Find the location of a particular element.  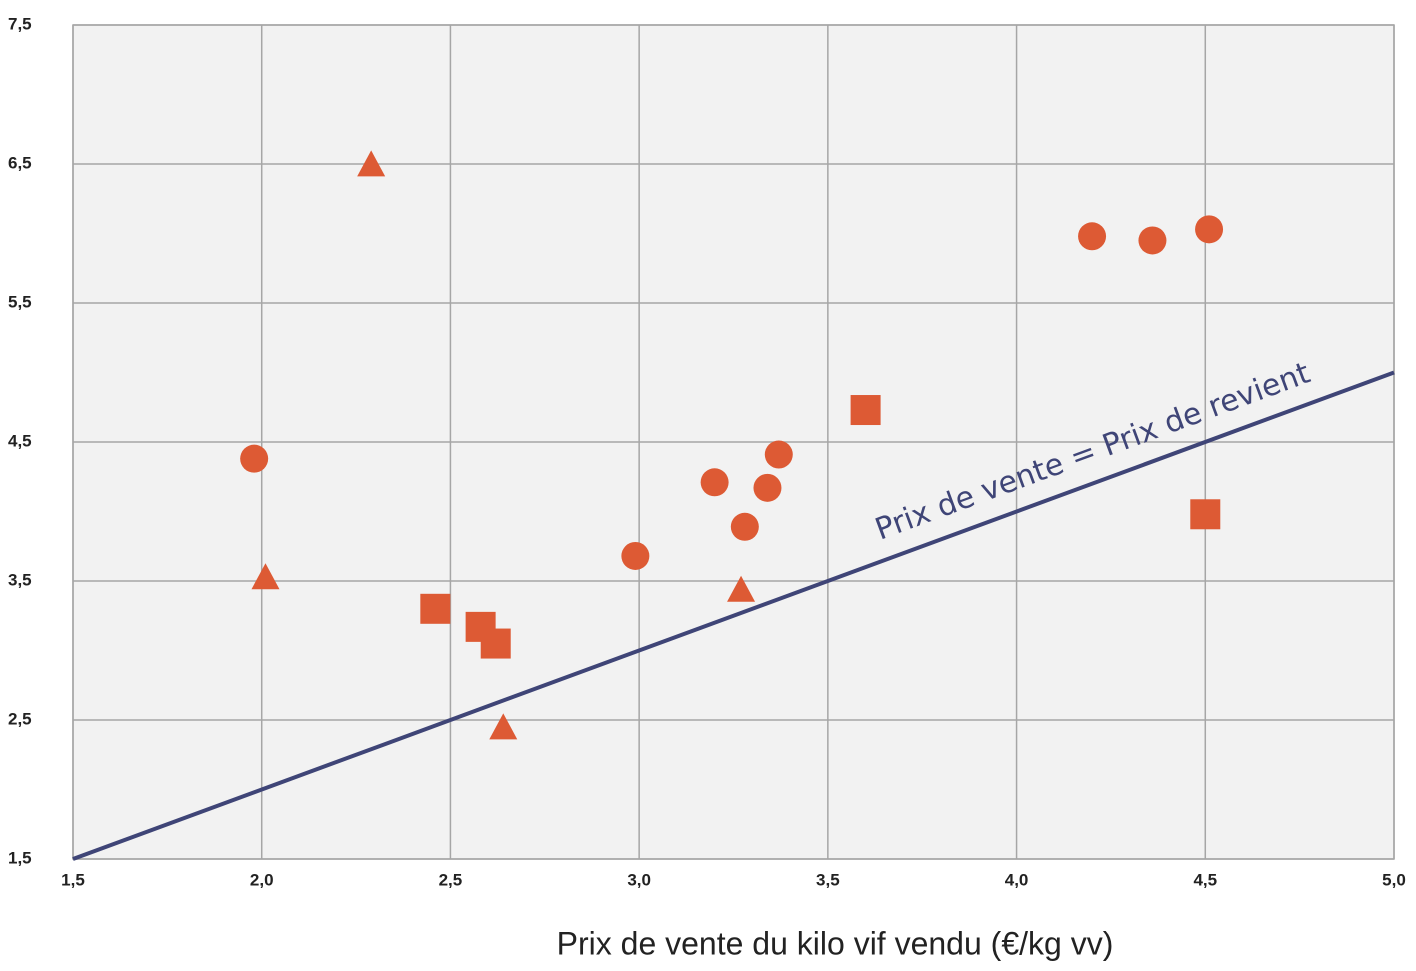

y-tick-label: 1,5 is located at coordinates (20, 857).